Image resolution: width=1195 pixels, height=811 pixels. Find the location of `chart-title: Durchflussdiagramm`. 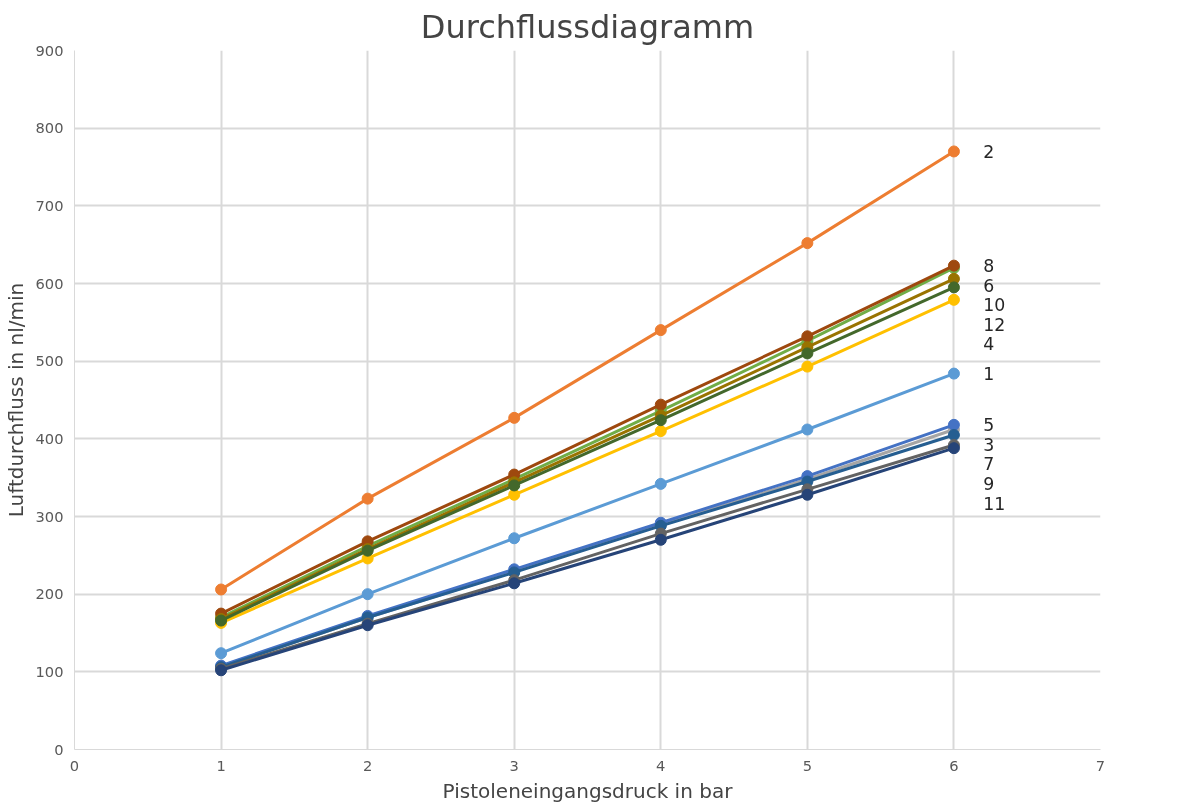

chart-title: Durchflussdiagramm is located at coordinates (587, 26).